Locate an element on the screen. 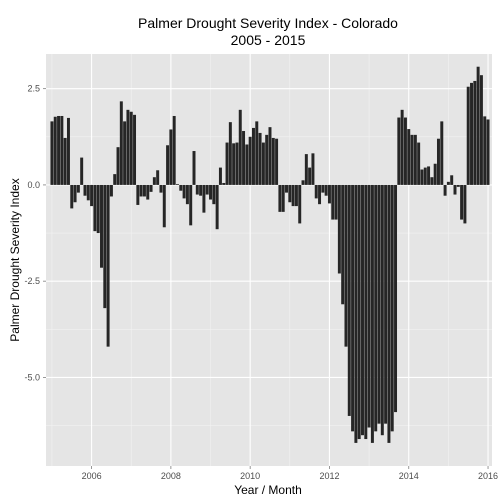 Image resolution: width=504 pixels, height=504 pixels. x-tick-label: 2010 is located at coordinates (250, 476).